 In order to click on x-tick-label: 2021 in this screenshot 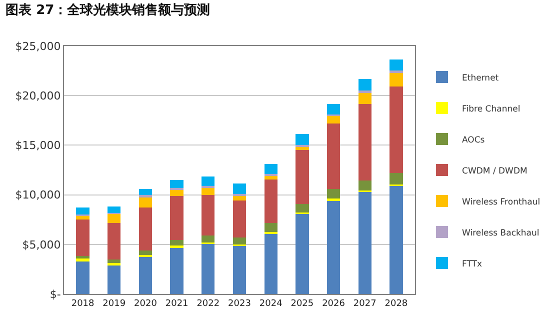, I will do `click(176, 303)`.